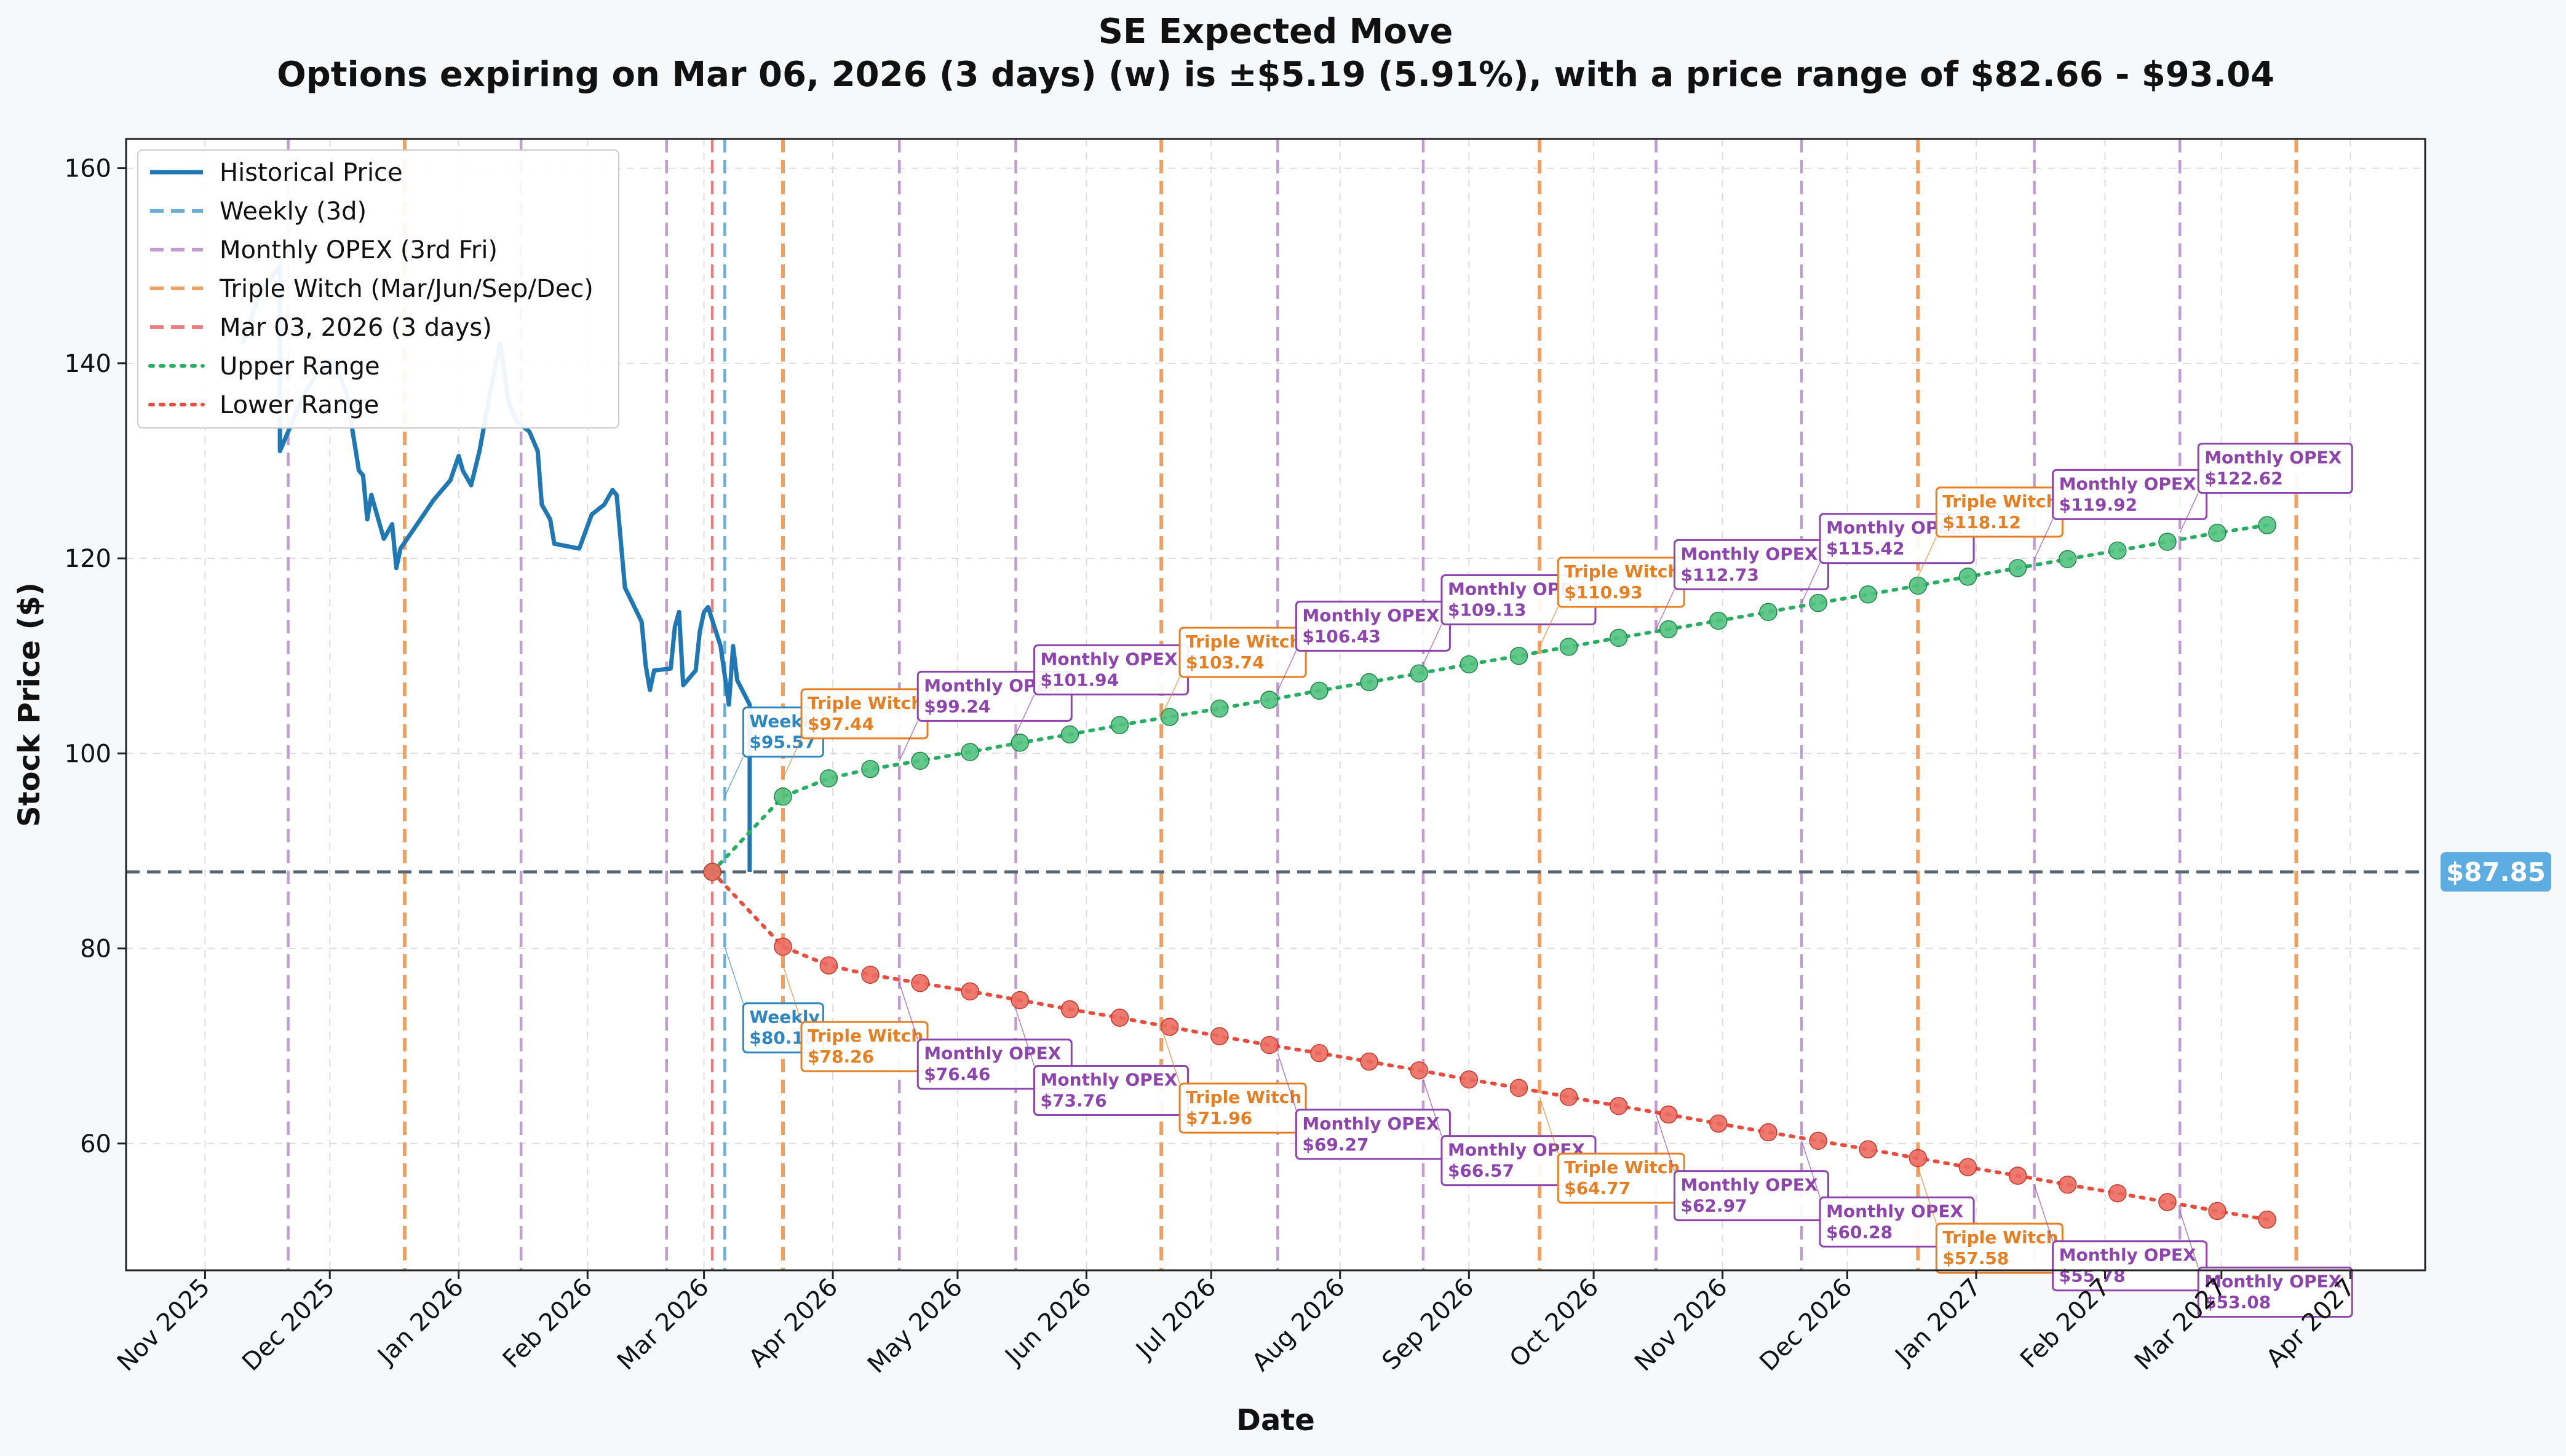 This screenshot has height=1456, width=2566. What do you see at coordinates (1341, 636) in the screenshot?
I see `annotation-value: $106.43` at bounding box center [1341, 636].